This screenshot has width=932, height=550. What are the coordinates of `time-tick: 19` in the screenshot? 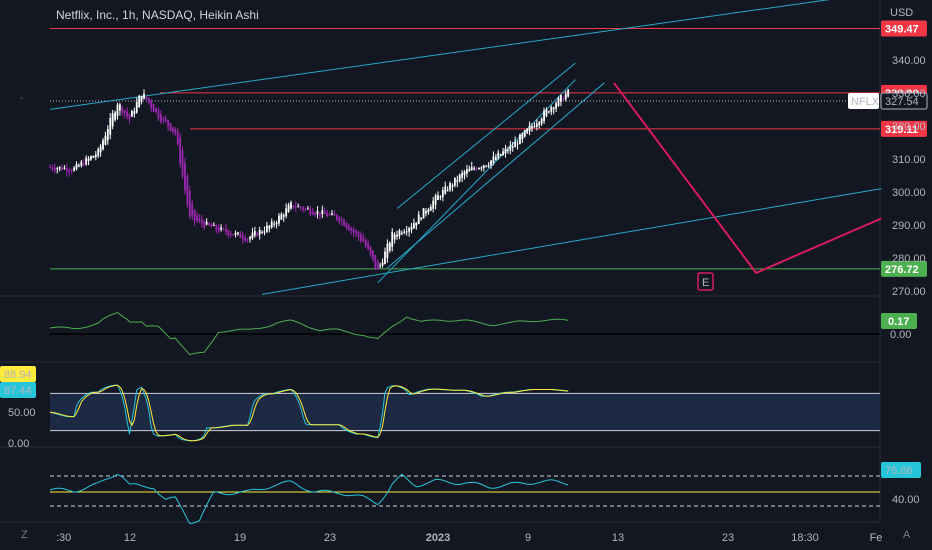 It's located at (240, 538).